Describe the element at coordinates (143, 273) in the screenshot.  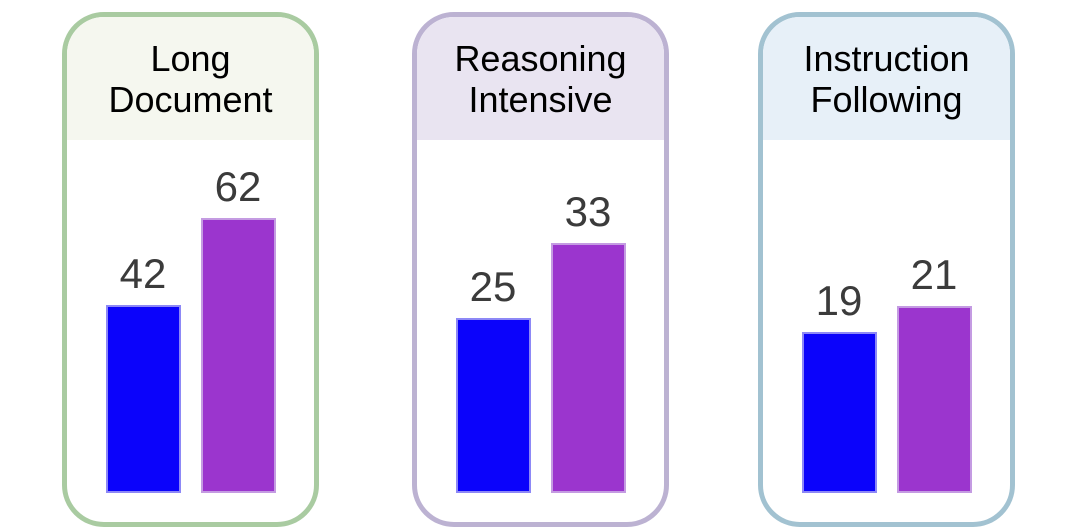
I see `bar-value-label: 42` at that location.